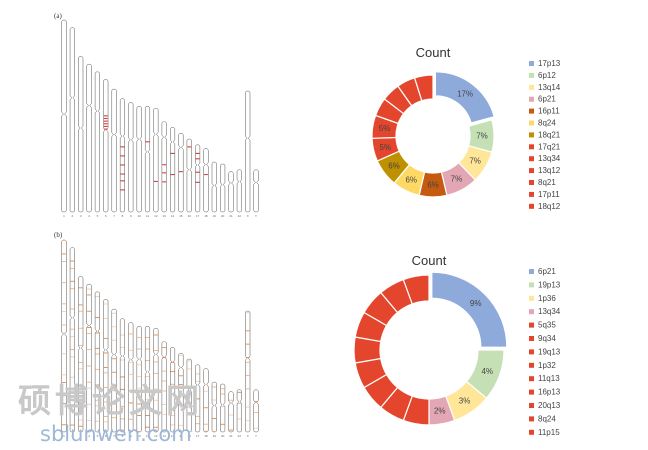  I want to click on chromosome-number: 10, so click(139, 216).